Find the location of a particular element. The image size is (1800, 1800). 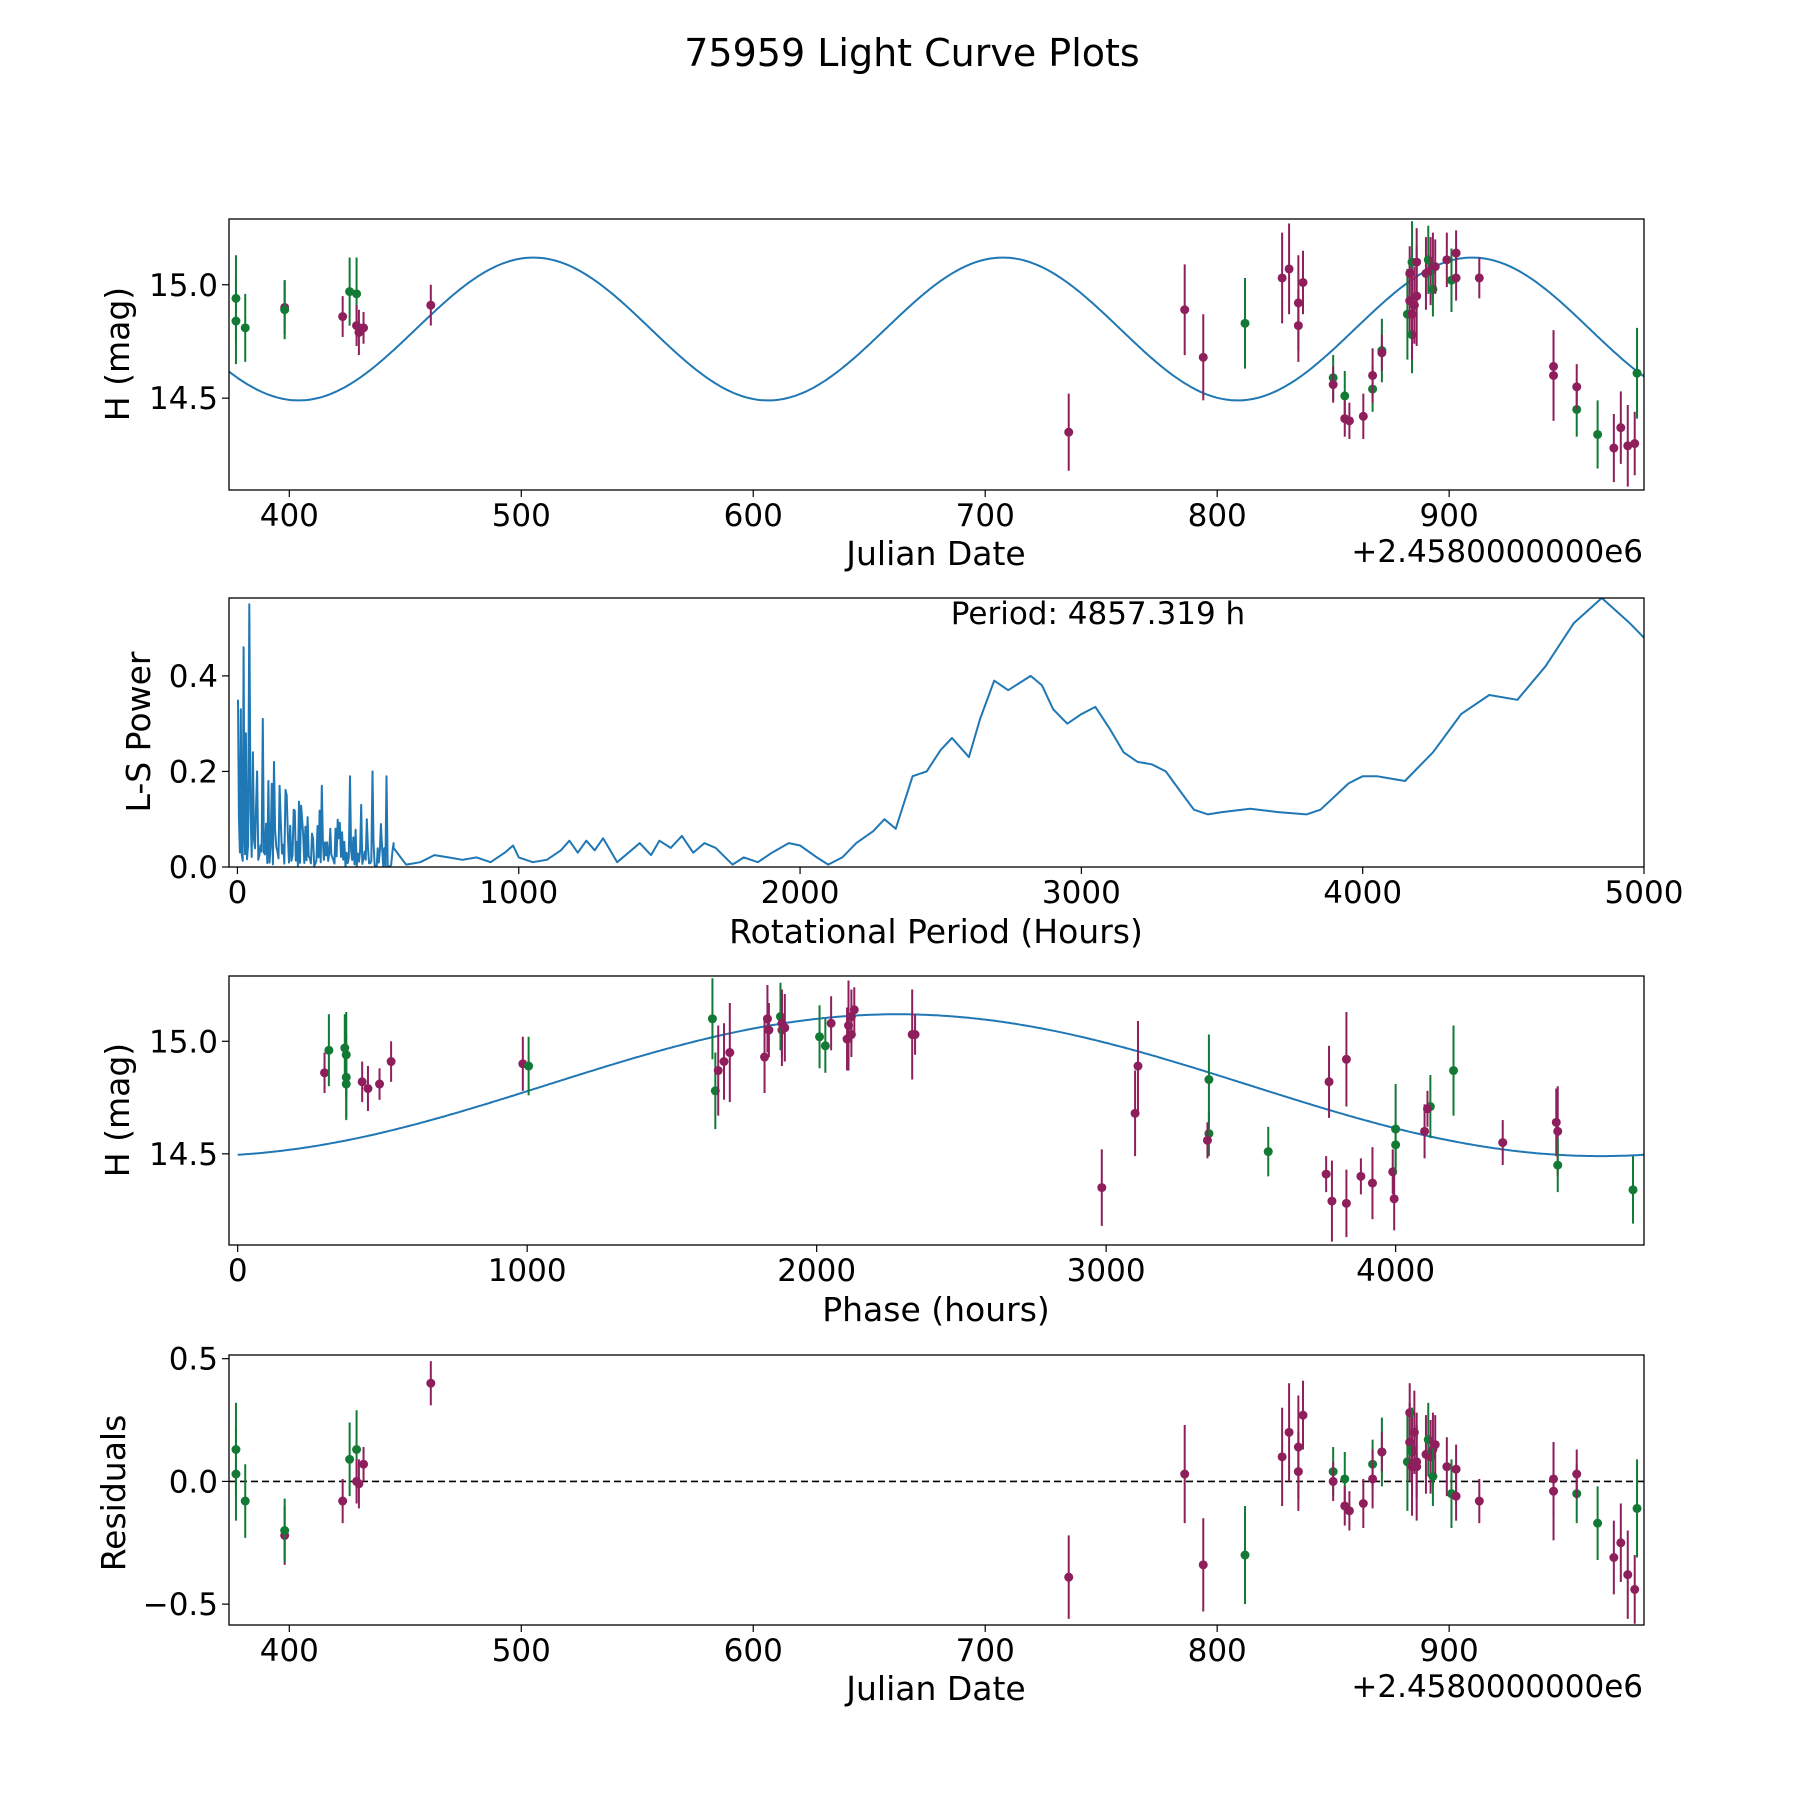

periodogram-series is located at coordinates (940, 732).